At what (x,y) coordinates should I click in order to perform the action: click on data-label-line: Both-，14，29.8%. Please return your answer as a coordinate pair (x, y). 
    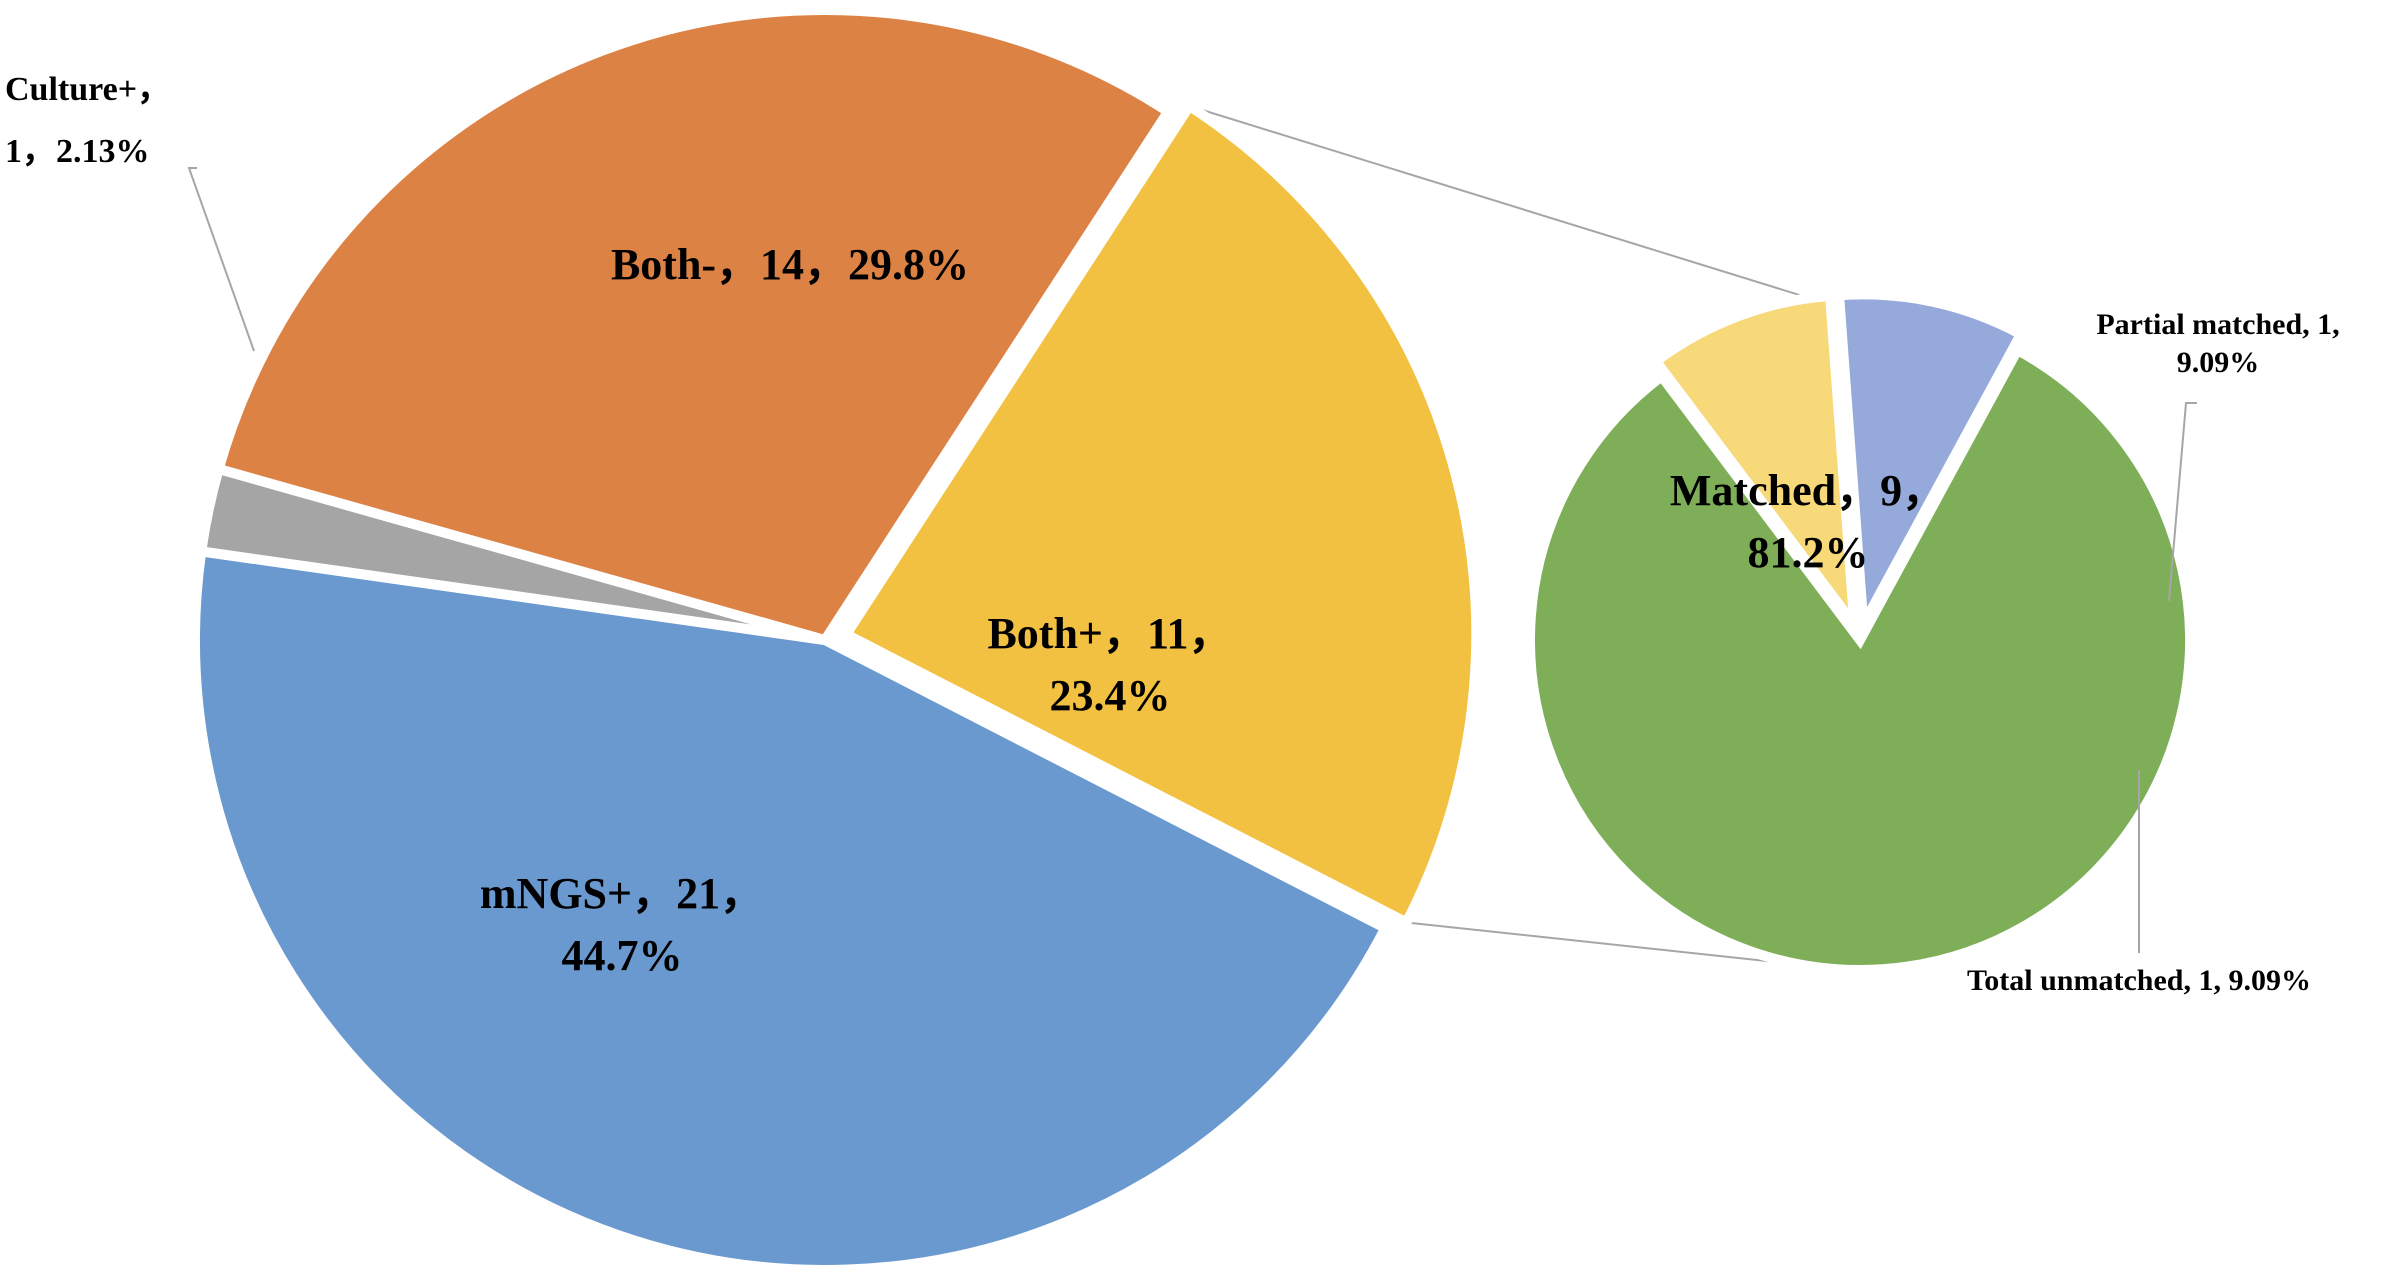
    Looking at the image, I should click on (790, 264).